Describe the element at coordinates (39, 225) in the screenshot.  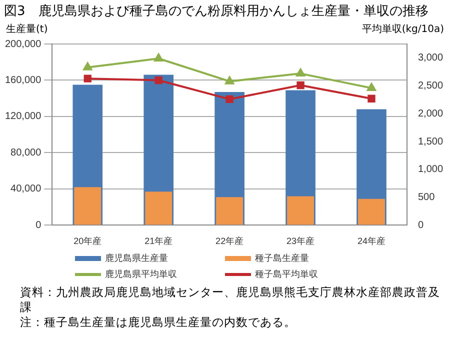
I see `y-tick-label: 0` at that location.